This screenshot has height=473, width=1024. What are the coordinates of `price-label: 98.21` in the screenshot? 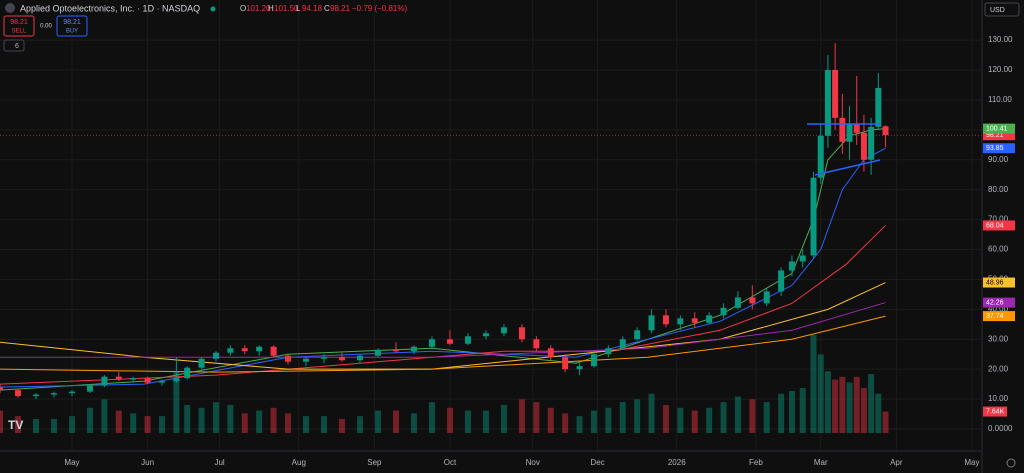 It's located at (995, 135).